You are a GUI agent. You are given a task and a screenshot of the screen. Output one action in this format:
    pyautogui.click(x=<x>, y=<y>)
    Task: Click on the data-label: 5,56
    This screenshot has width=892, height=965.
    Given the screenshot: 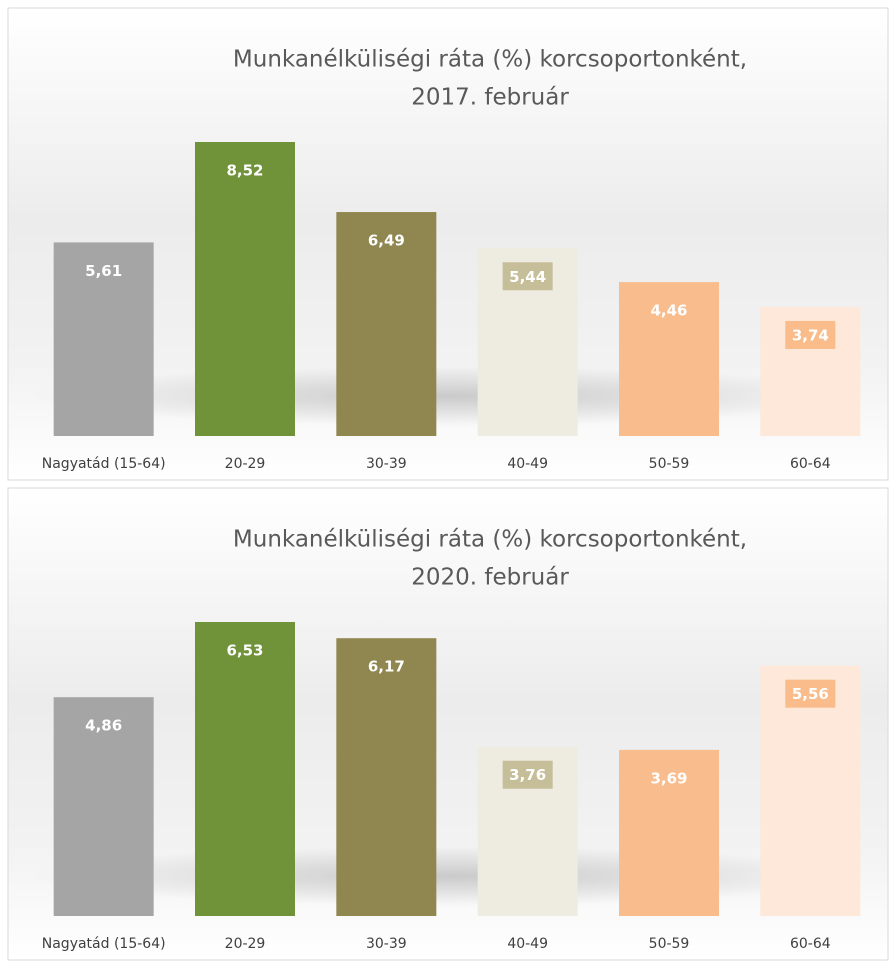 What is the action you would take?
    pyautogui.click(x=810, y=694)
    